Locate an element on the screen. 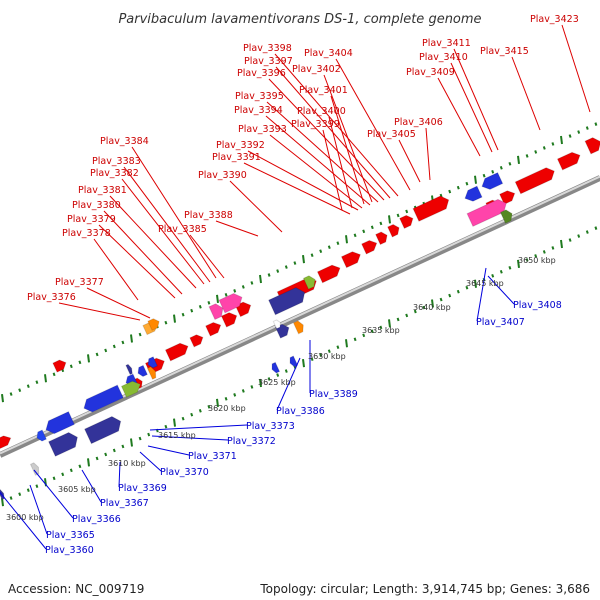 The image size is (600, 600). gene-label: Plav_3378 is located at coordinates (86, 233).